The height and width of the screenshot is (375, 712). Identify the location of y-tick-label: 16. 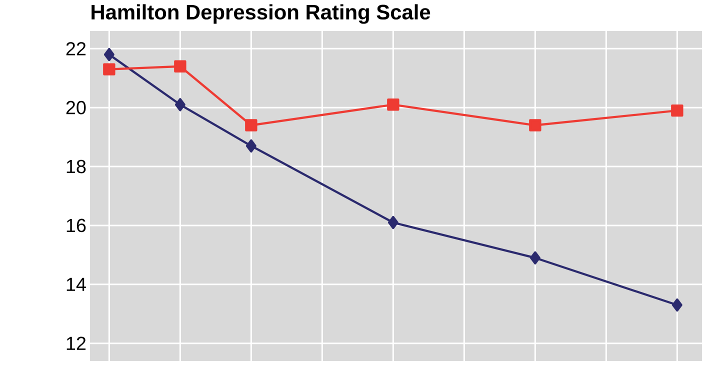
(76, 225).